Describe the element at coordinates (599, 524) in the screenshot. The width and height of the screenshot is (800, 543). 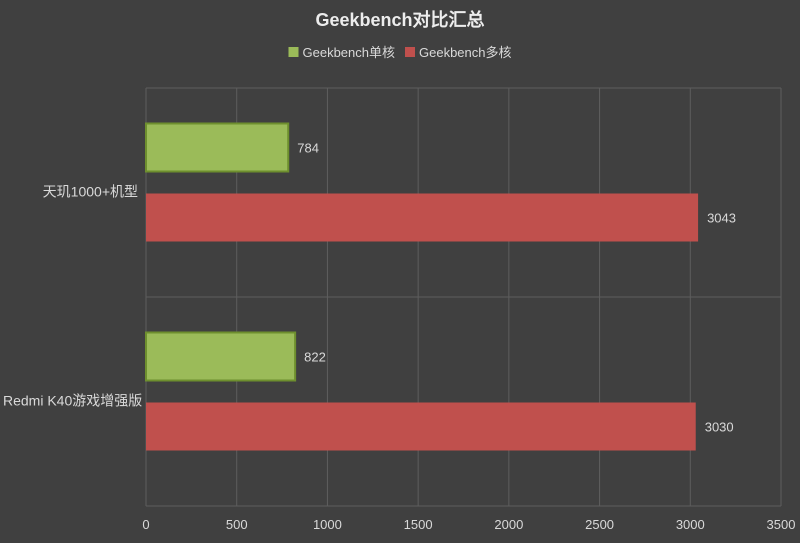
I see `x-tick-label: 2500` at that location.